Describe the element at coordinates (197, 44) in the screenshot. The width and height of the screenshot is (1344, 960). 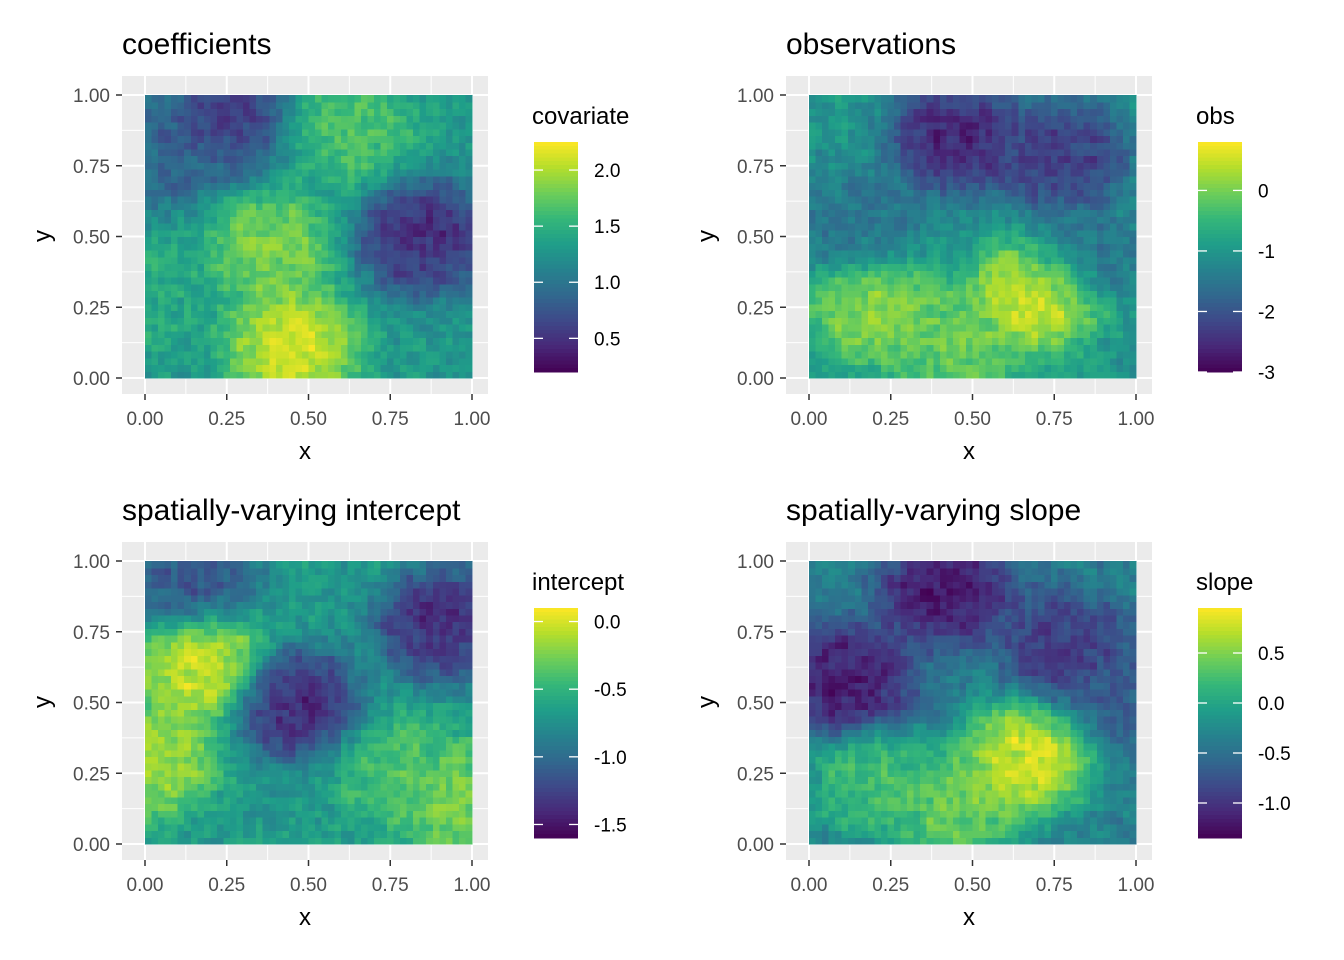
I see `panel-title: coefficients` at that location.